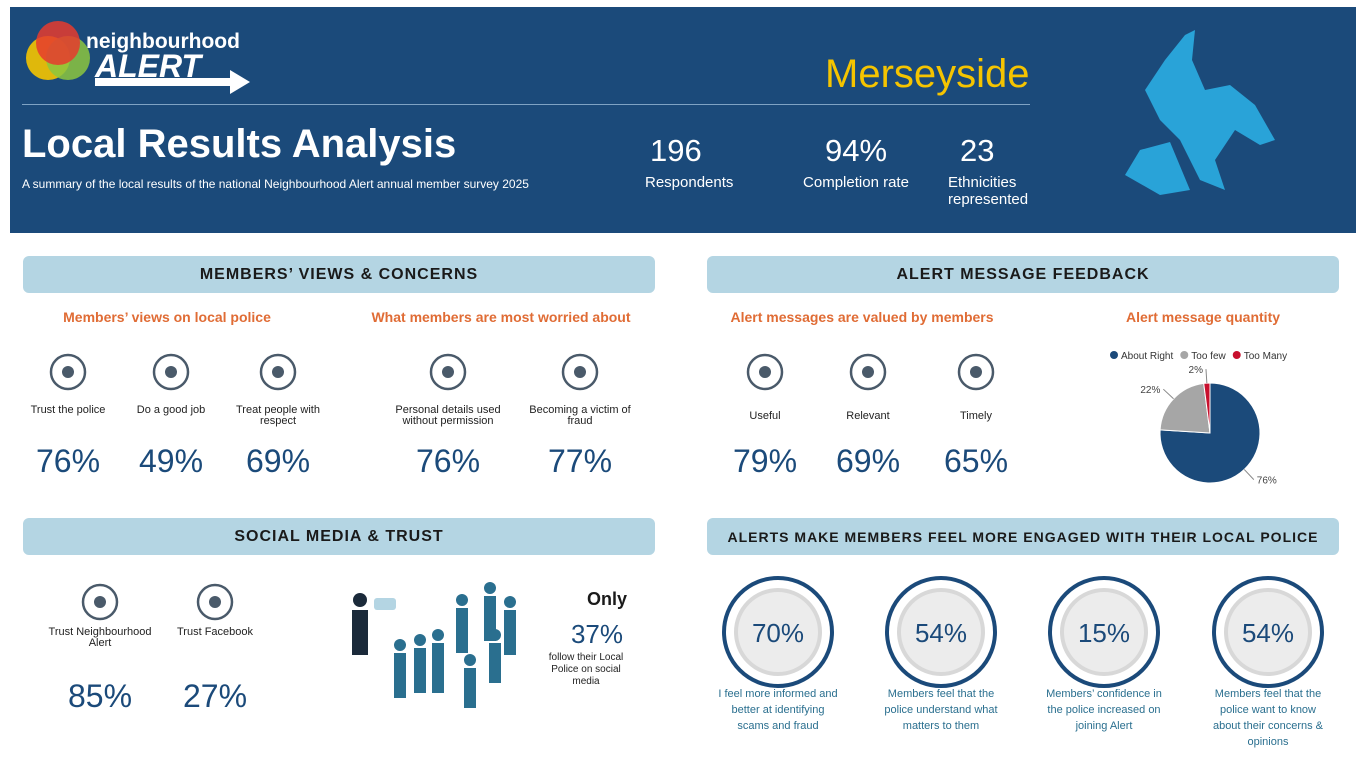 The image size is (1366, 768). What do you see at coordinates (167, 317) in the screenshot?
I see `subheading: Members’ views on local police` at bounding box center [167, 317].